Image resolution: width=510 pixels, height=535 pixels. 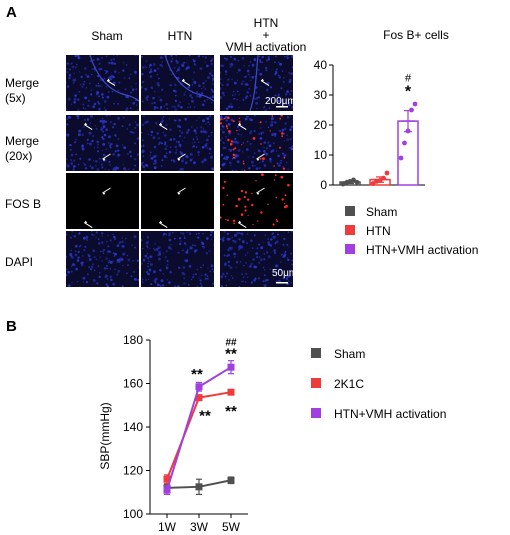 I want to click on micrograph-texture, so click(x=177, y=143).